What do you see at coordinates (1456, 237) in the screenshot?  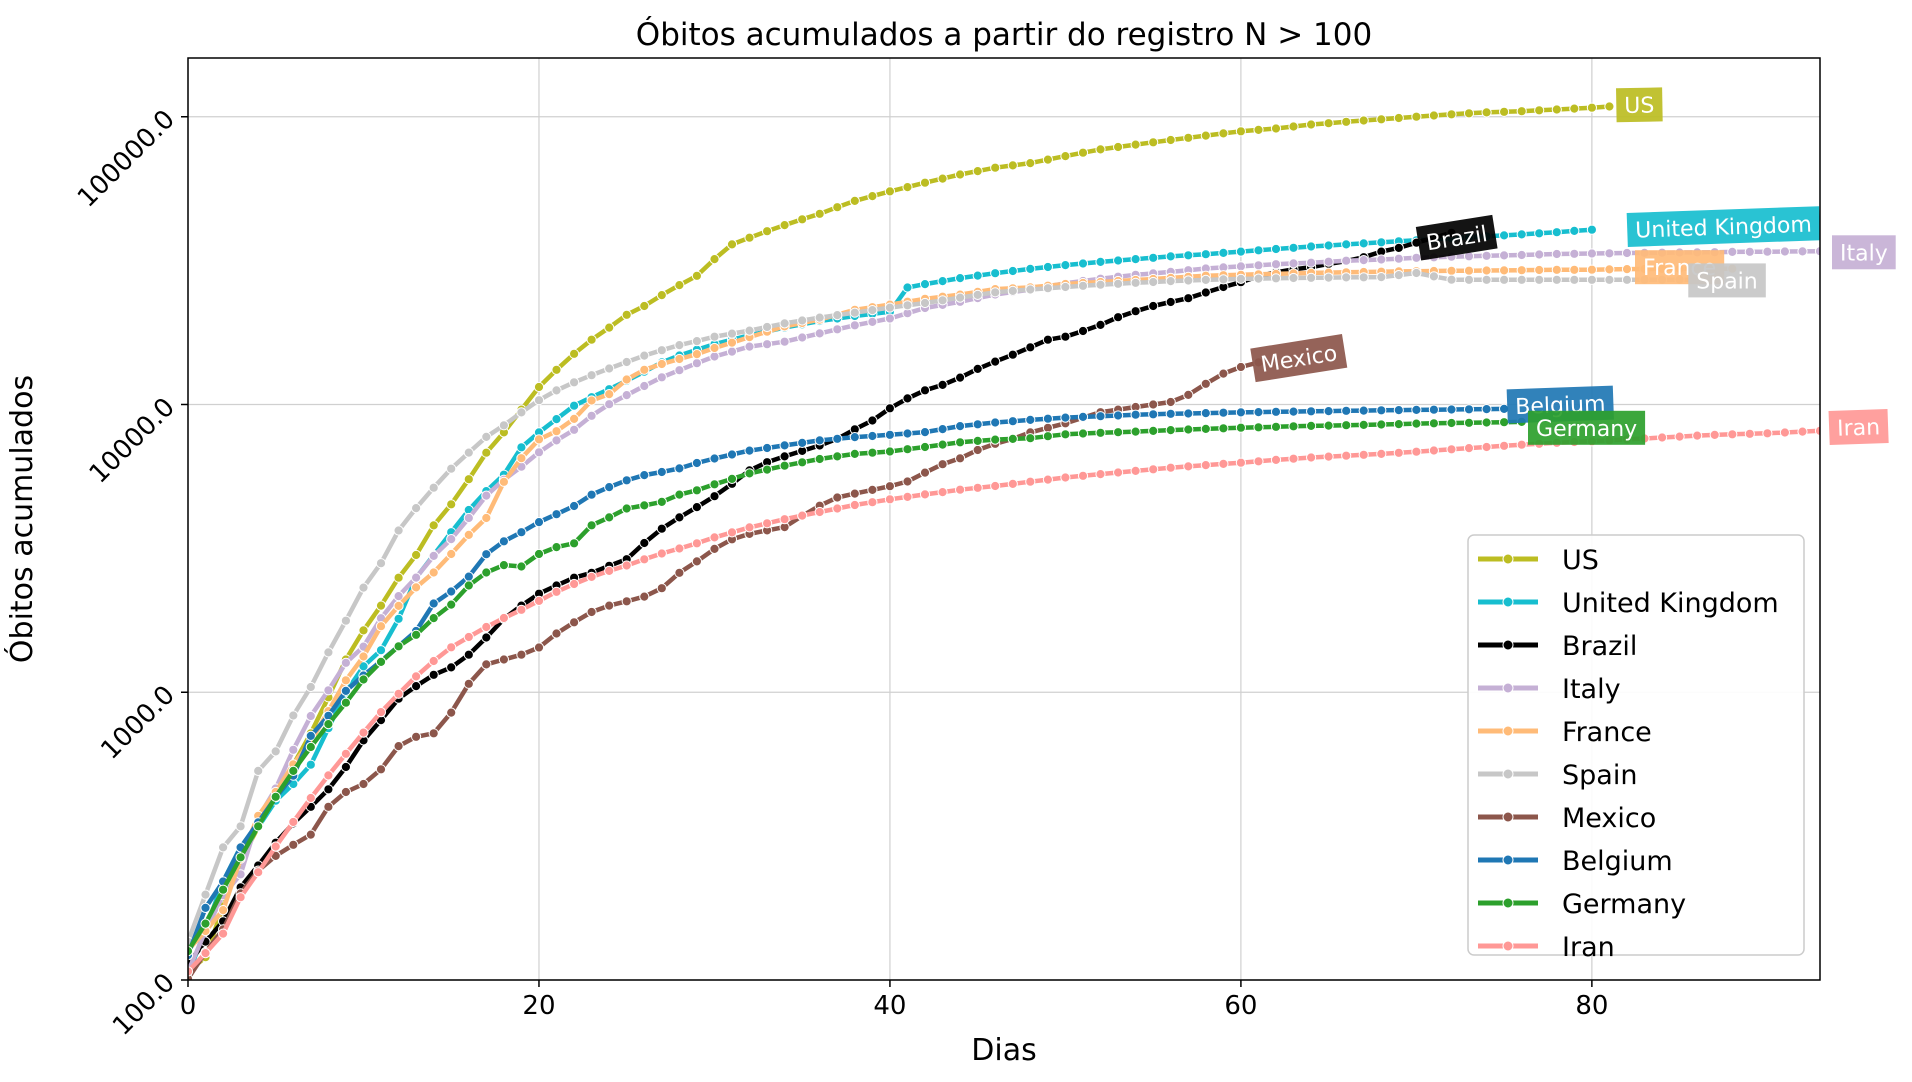 I see `end-label: Brazil` at bounding box center [1456, 237].